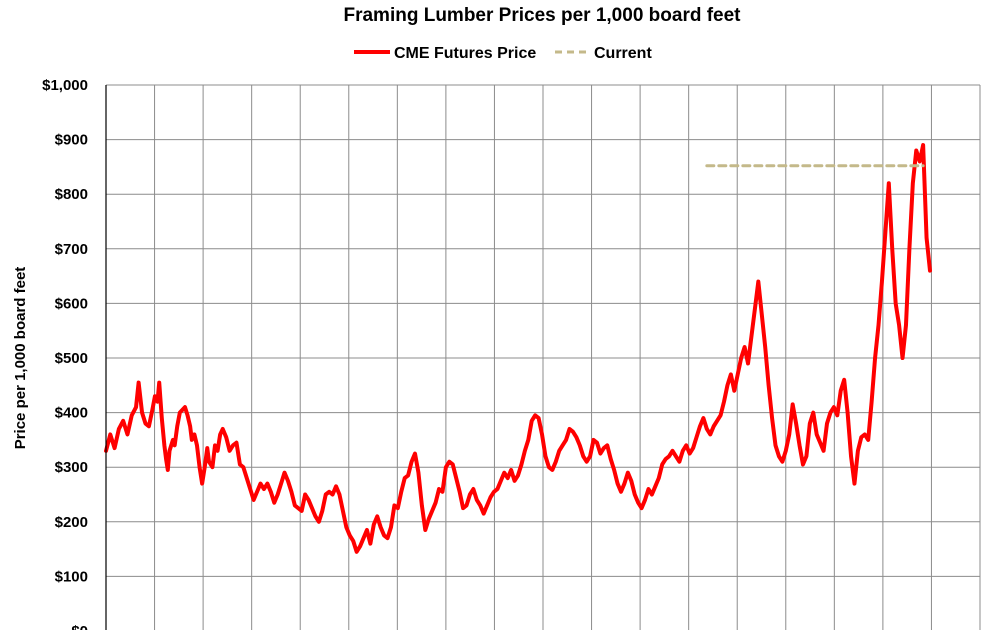 This screenshot has height=630, width=1004. I want to click on y-tick-label: $900, so click(71, 140).